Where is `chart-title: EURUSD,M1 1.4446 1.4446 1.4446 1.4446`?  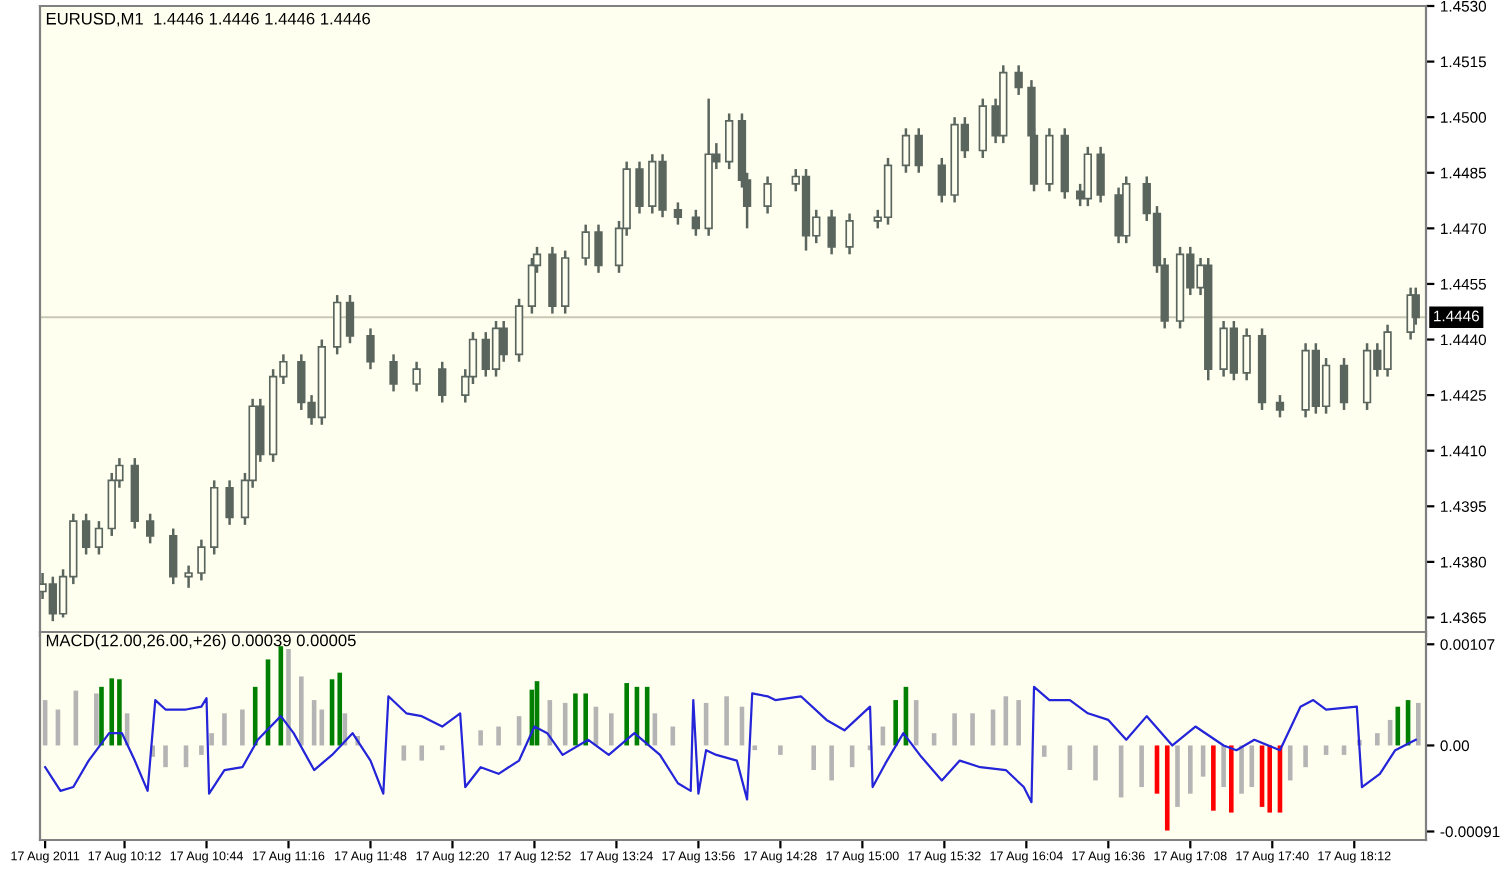 chart-title: EURUSD,M1 1.4446 1.4446 1.4446 1.4446 is located at coordinates (208, 19).